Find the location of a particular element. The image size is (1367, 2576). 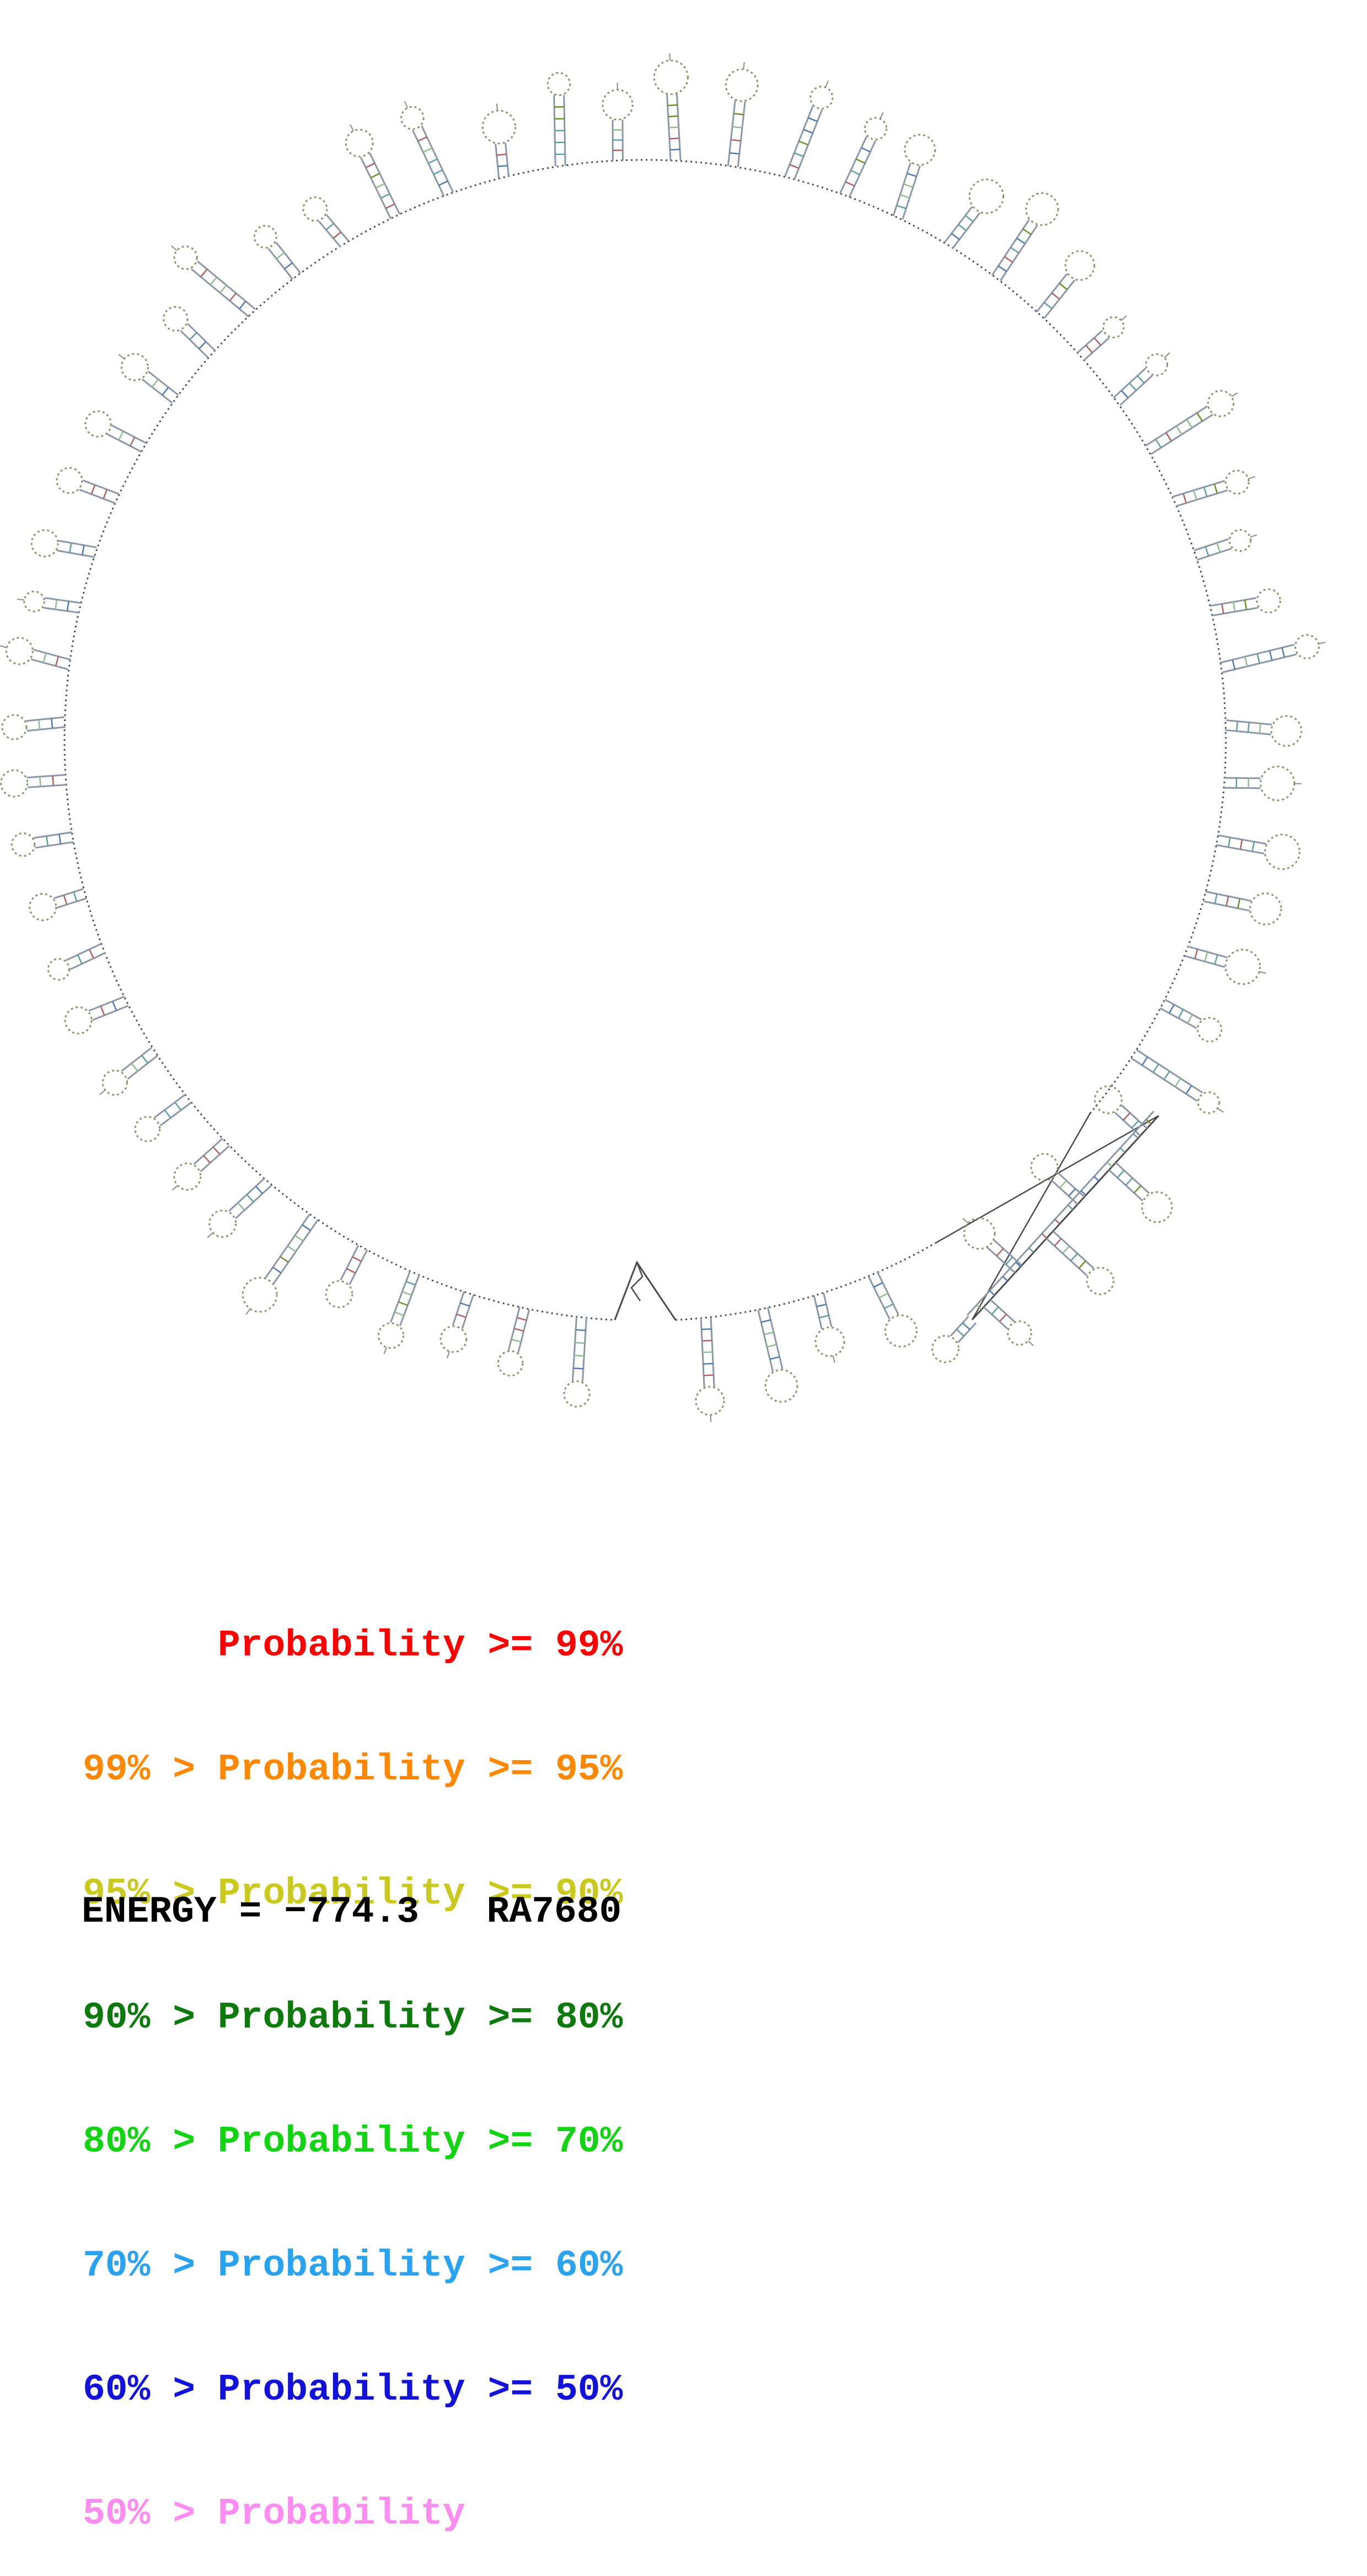

legend-item-below50: 50% > Probability is located at coordinates (353, 2514).